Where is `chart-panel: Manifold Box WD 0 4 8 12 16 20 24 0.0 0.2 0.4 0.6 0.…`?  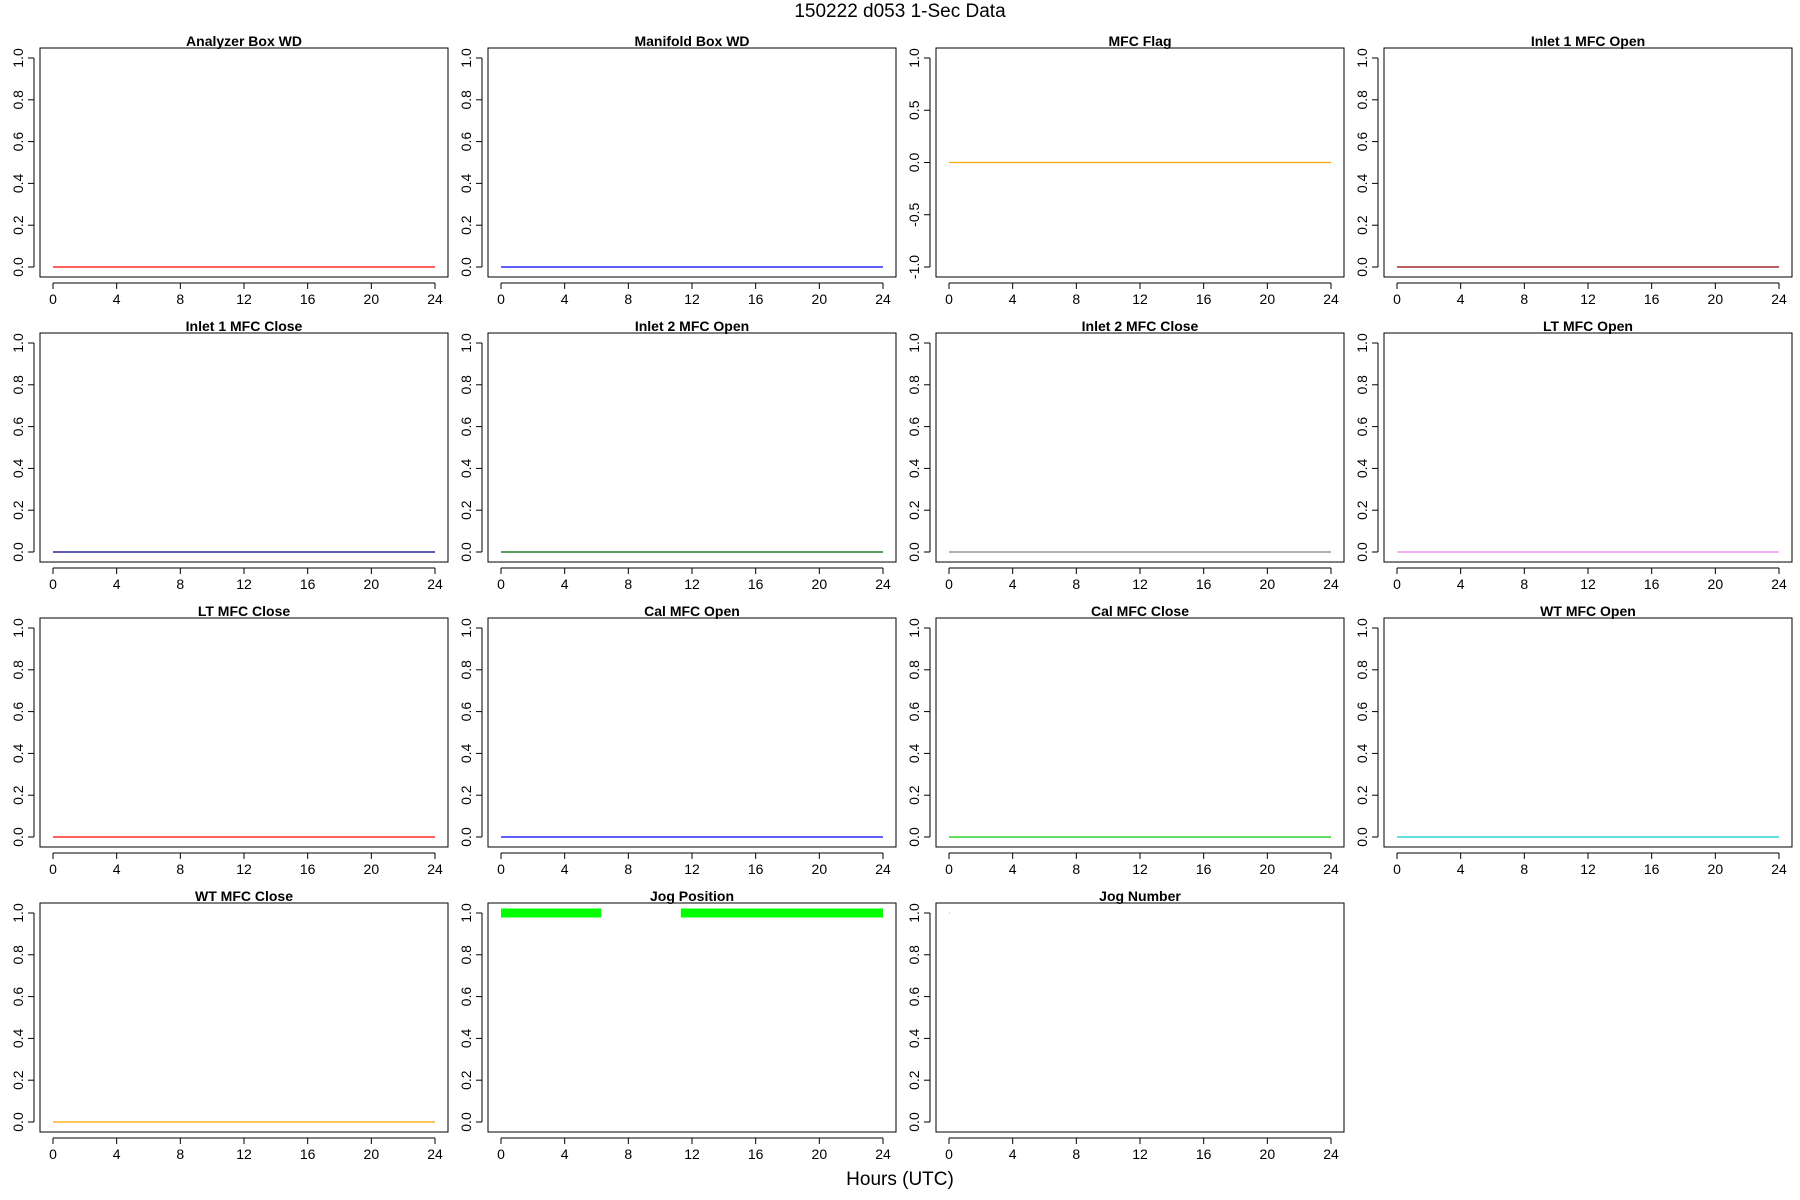 chart-panel: Manifold Box WD 0 4 8 12 16 20 24 0.0 0.2 0.4 0.6 0.… is located at coordinates (677, 170).